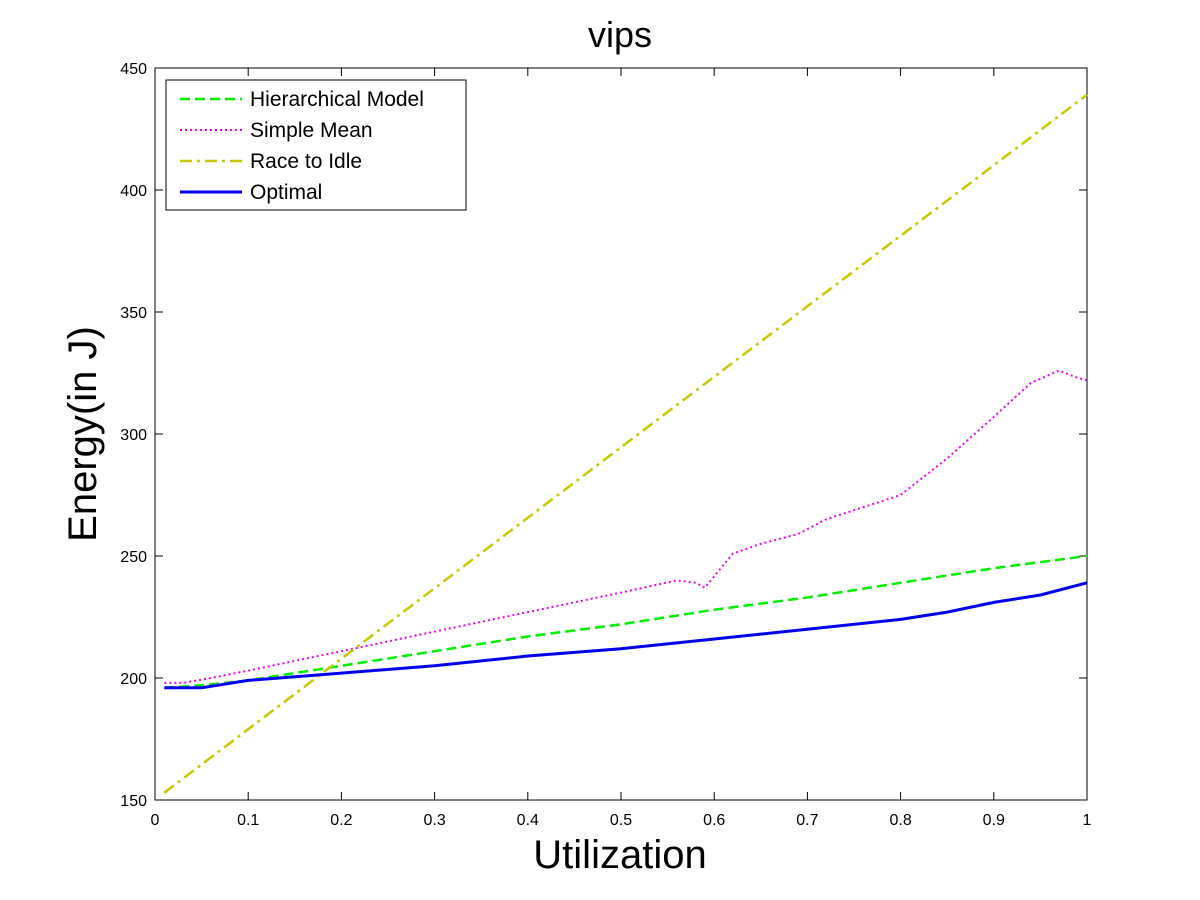 The image size is (1200, 900). Describe the element at coordinates (311, 130) in the screenshot. I see `legend-label: Simple Mean` at that location.